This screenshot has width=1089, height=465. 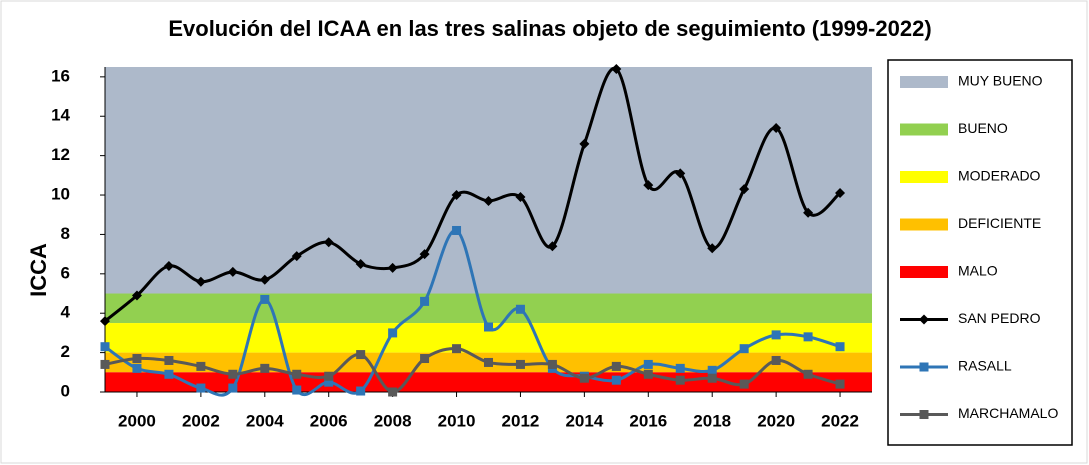 I want to click on x-tick-label: 2016, so click(x=648, y=420).